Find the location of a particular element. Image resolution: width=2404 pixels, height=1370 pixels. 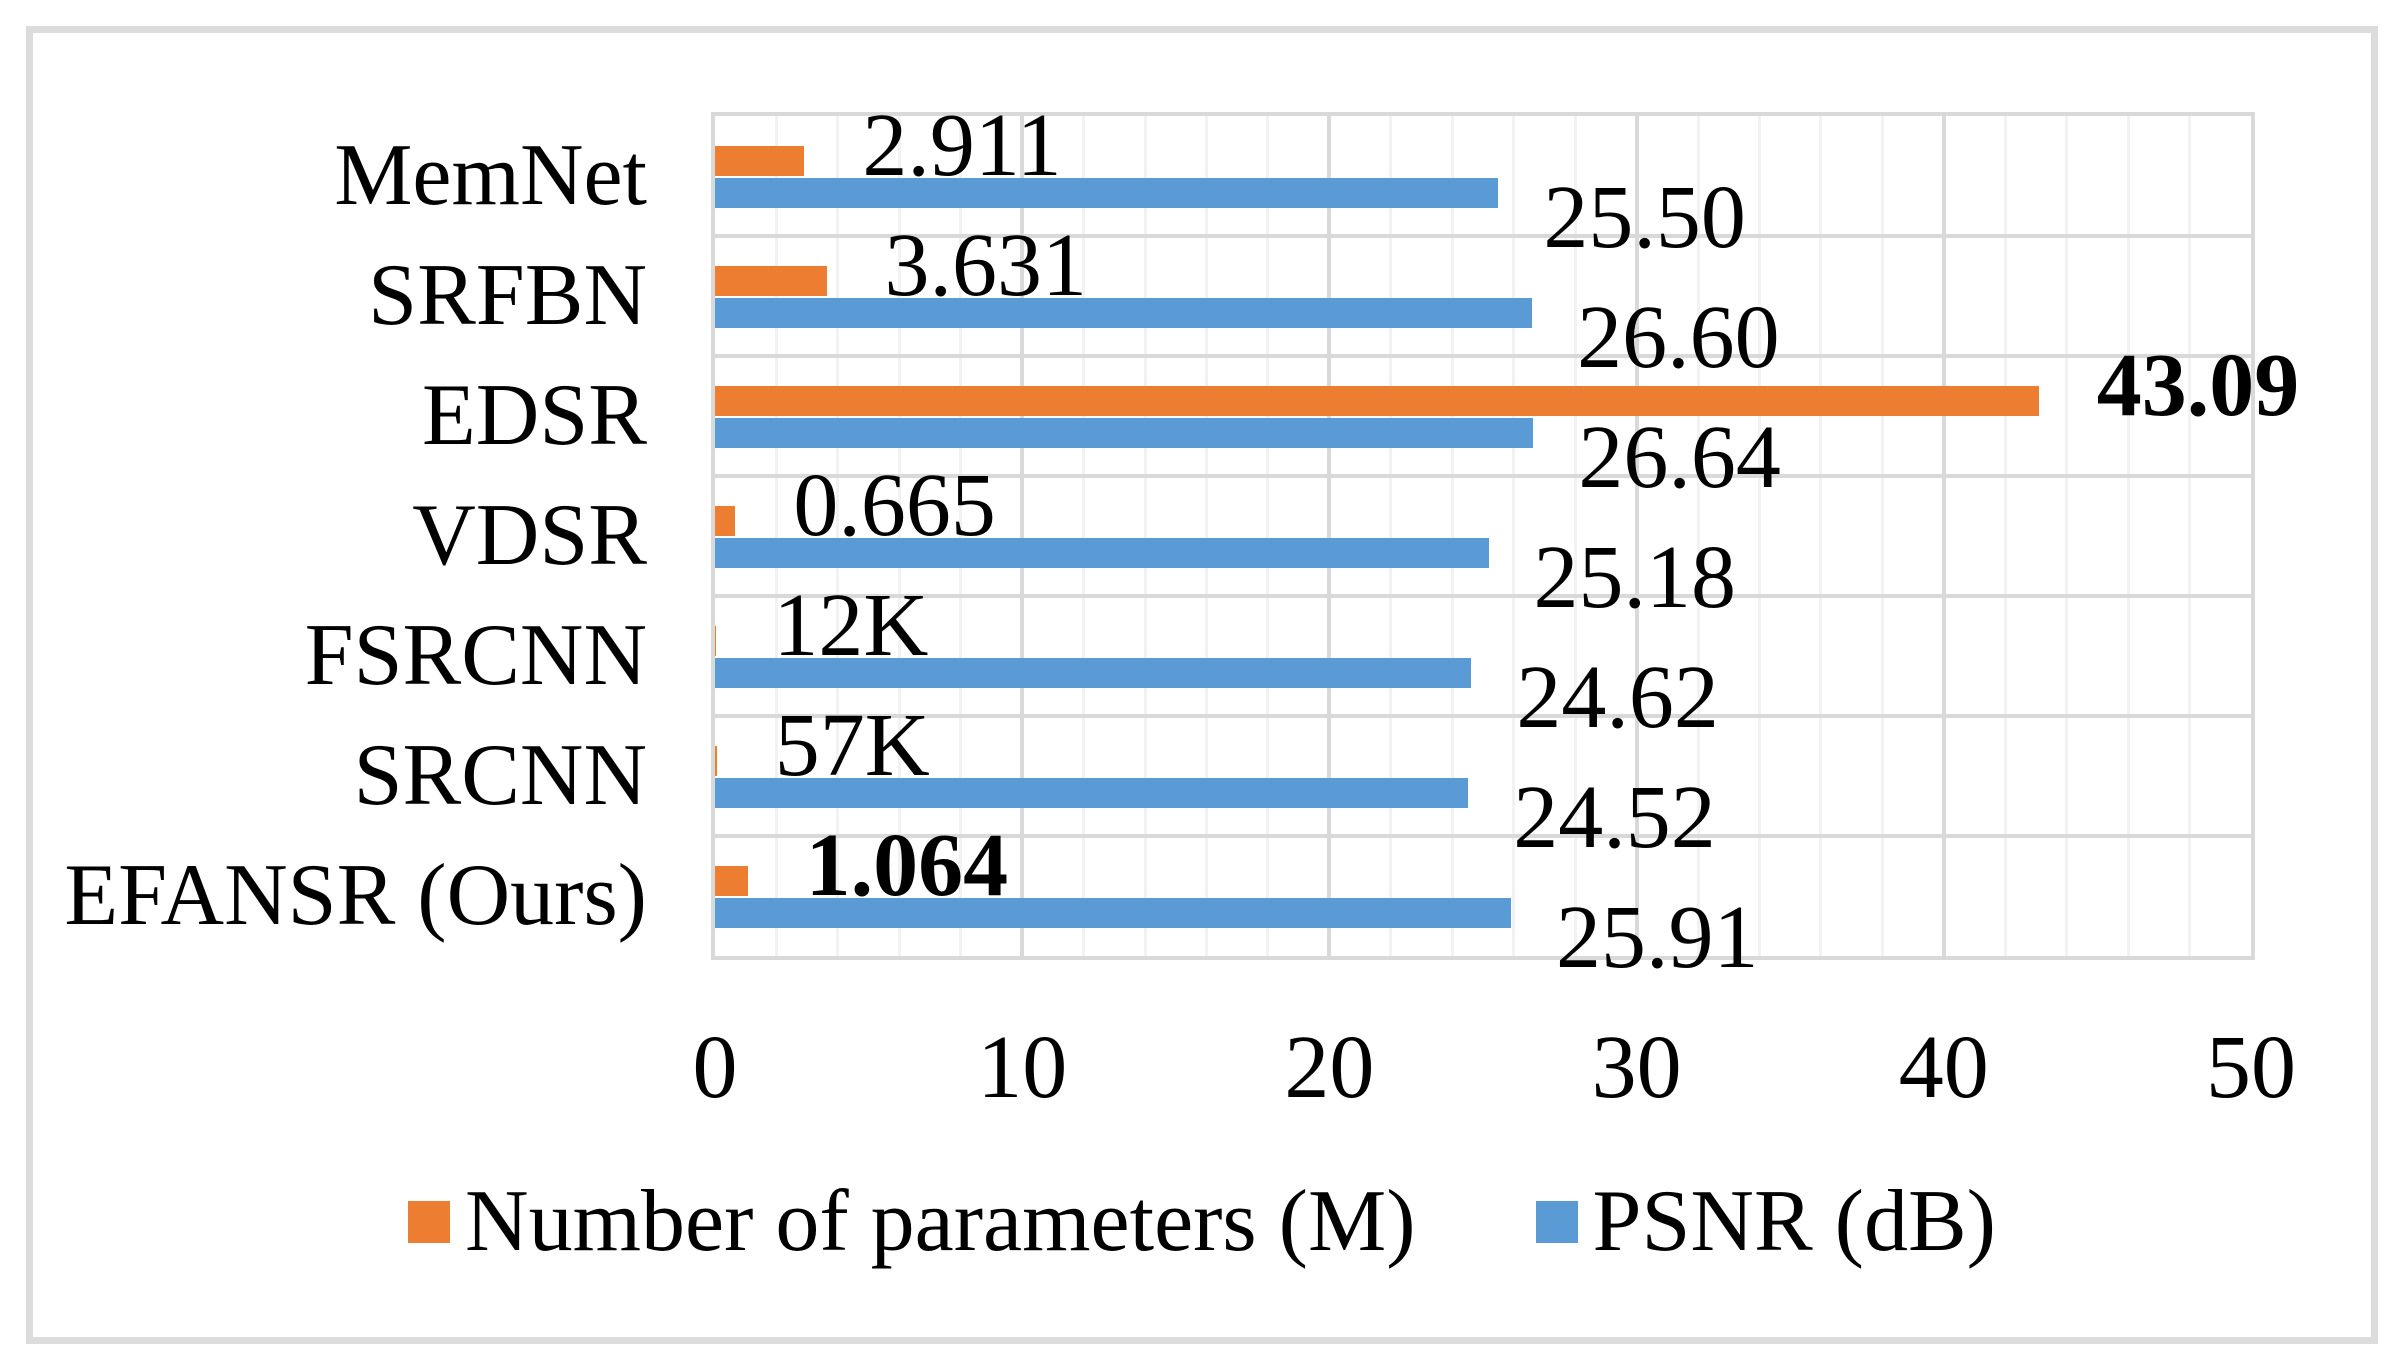

bar-params-efansr-ours is located at coordinates (731, 881).